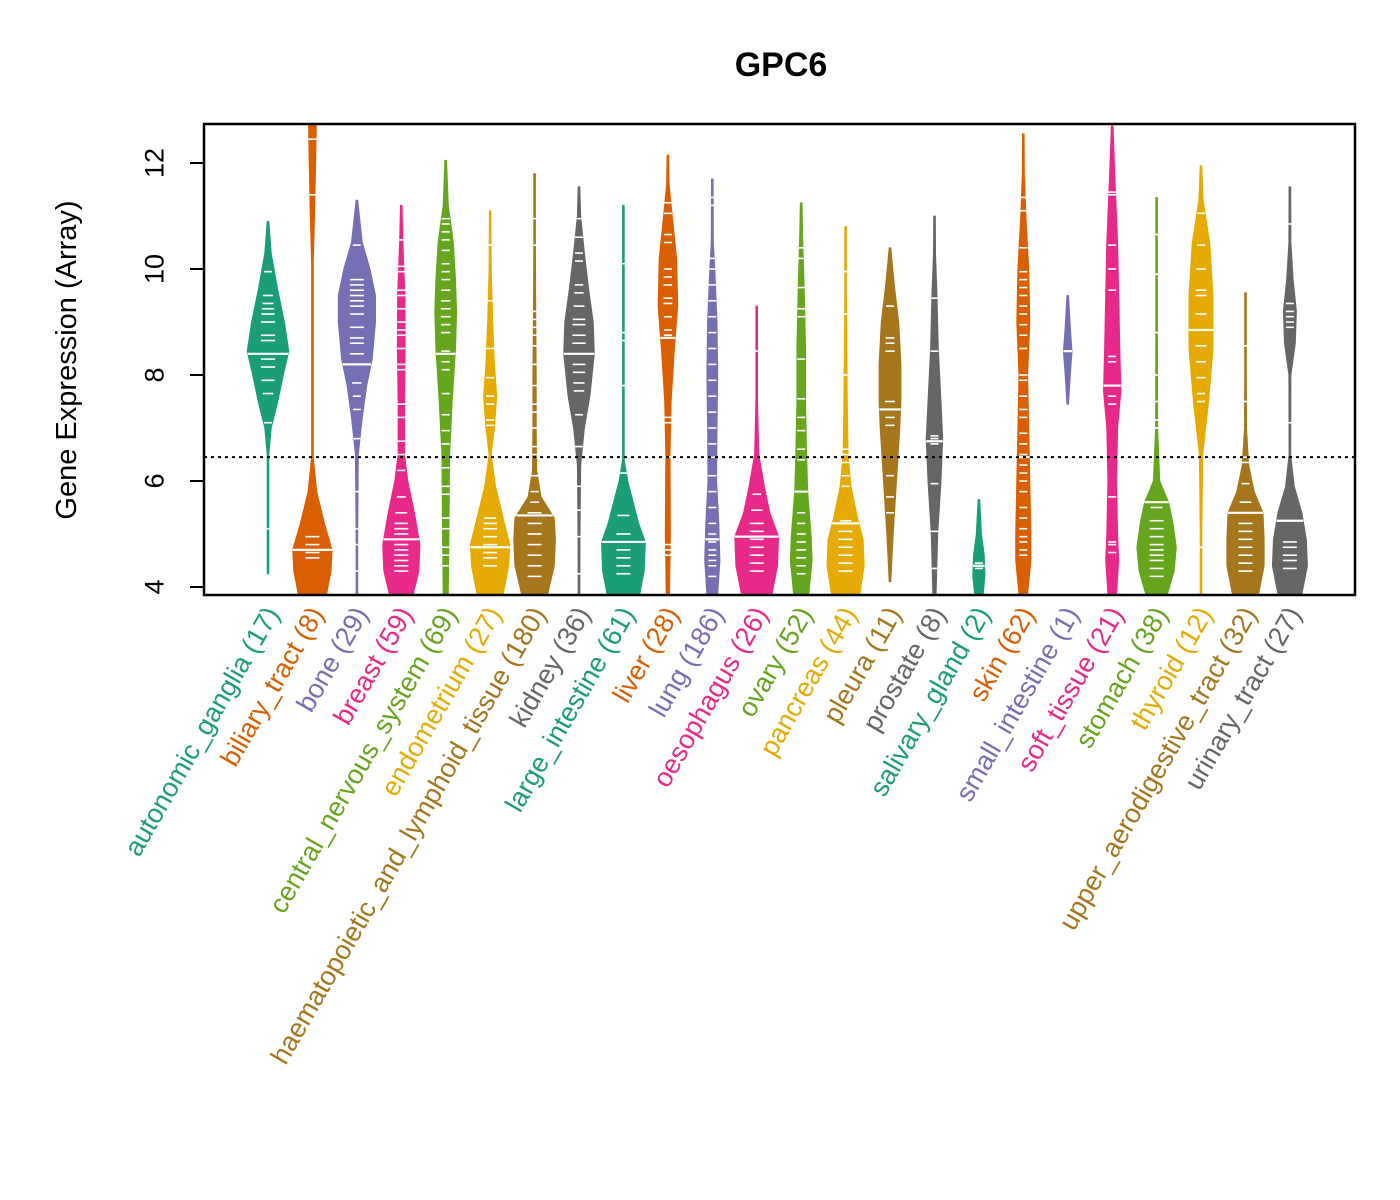 The width and height of the screenshot is (1400, 1200). I want to click on violin-urinary_tract, so click(1289, 390).